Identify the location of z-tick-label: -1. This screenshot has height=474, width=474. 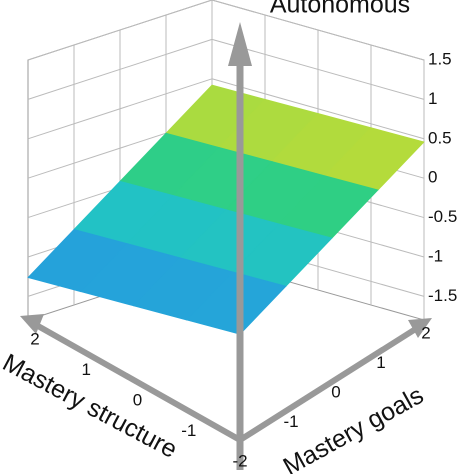
(435, 255).